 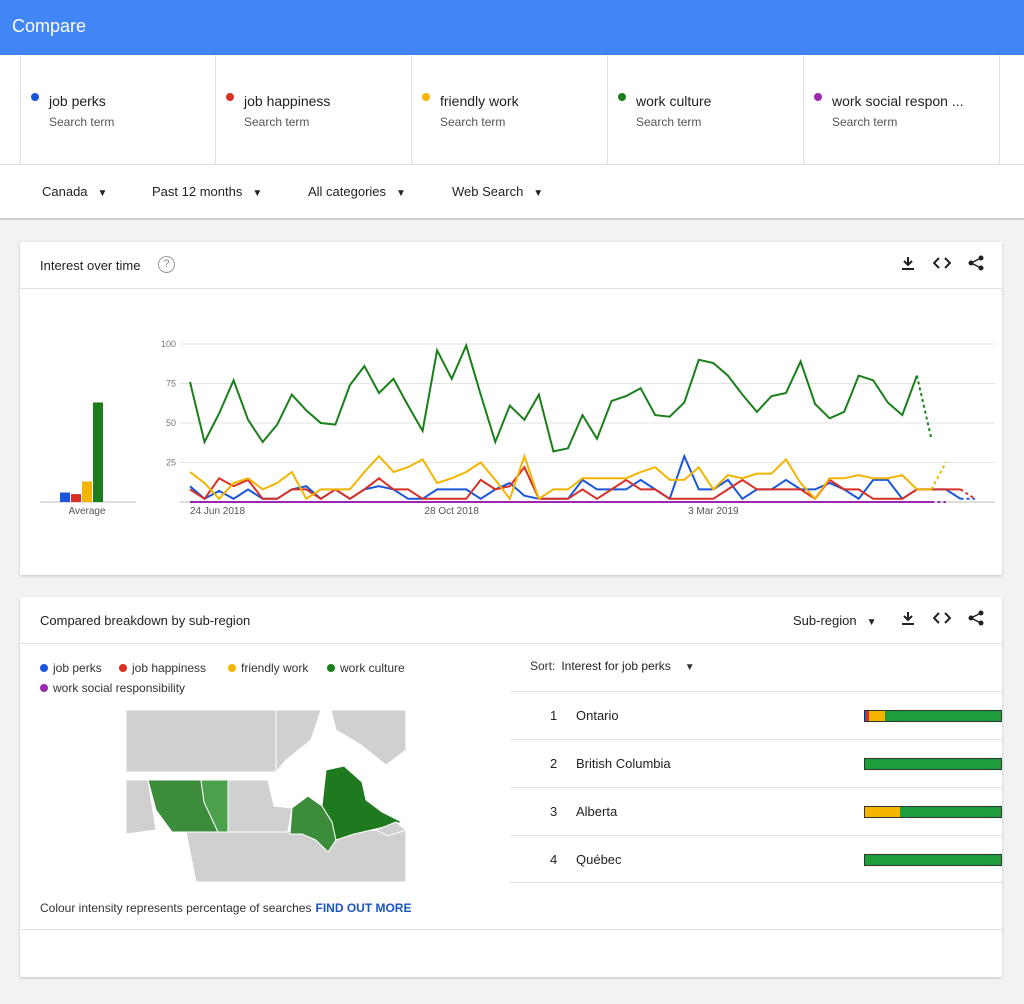 I want to click on region-rank: 2, so click(x=554, y=763).